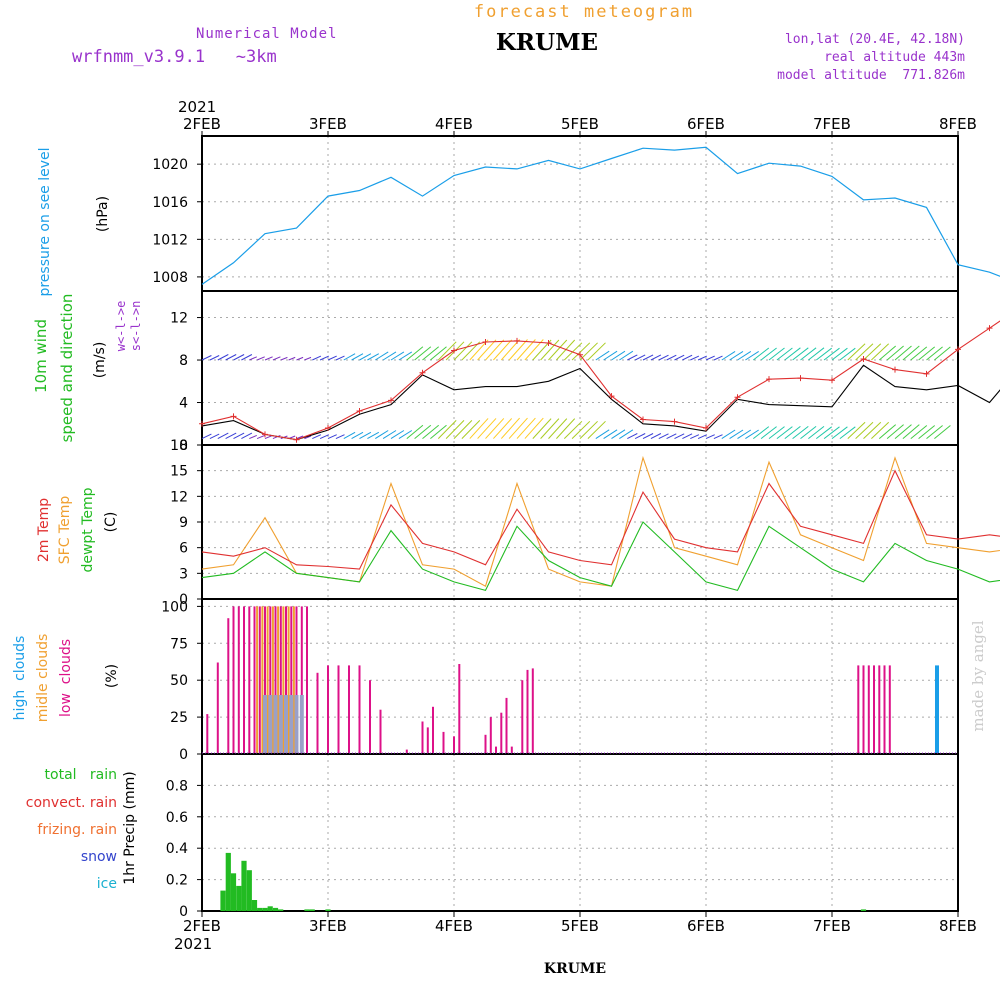 This screenshot has width=1000, height=1000. I want to click on bottom-date-label: 3FEB, so click(328, 926).